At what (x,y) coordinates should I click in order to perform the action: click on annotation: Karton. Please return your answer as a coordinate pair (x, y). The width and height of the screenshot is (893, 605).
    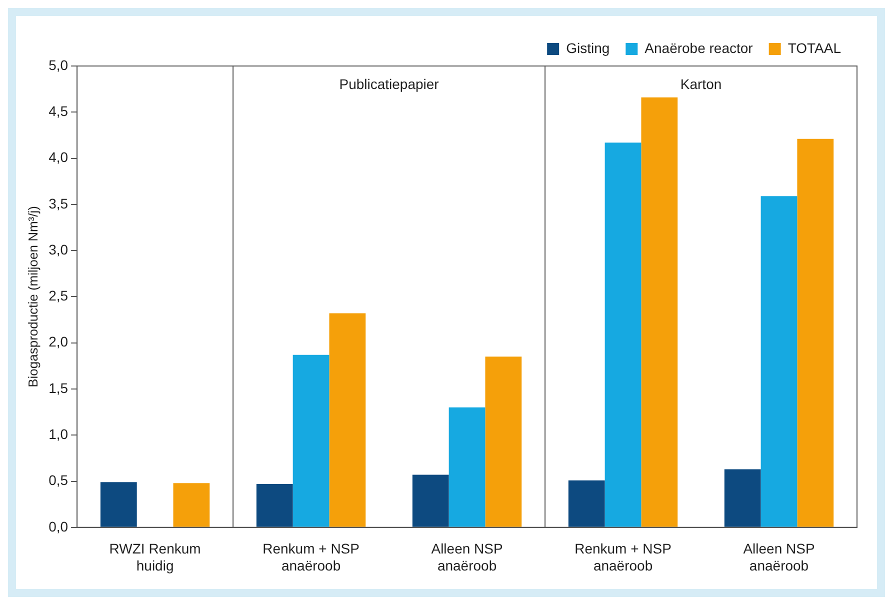
    Looking at the image, I should click on (701, 84).